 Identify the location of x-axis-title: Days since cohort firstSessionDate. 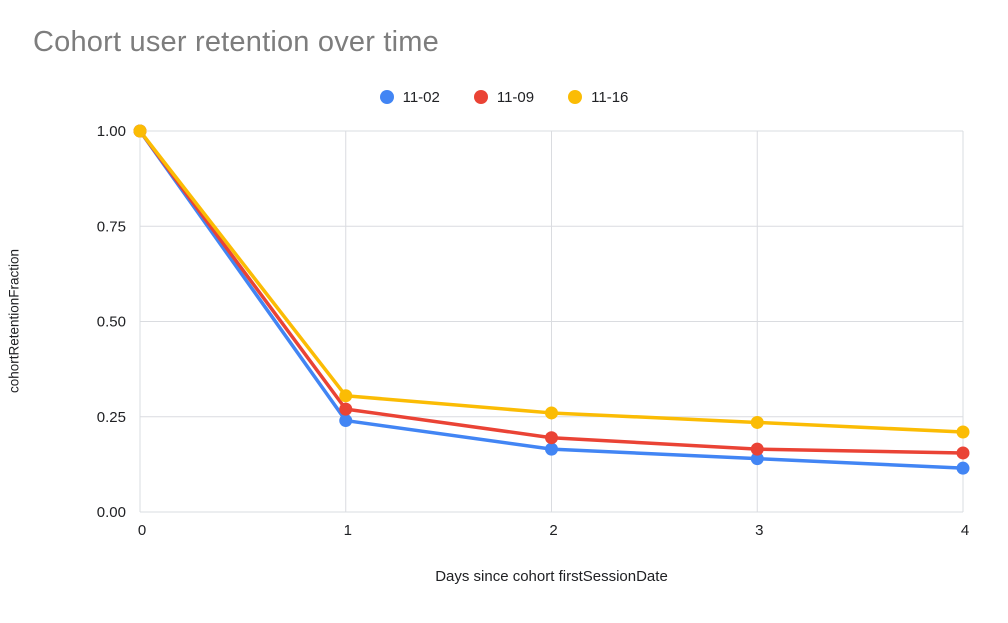
(551, 576).